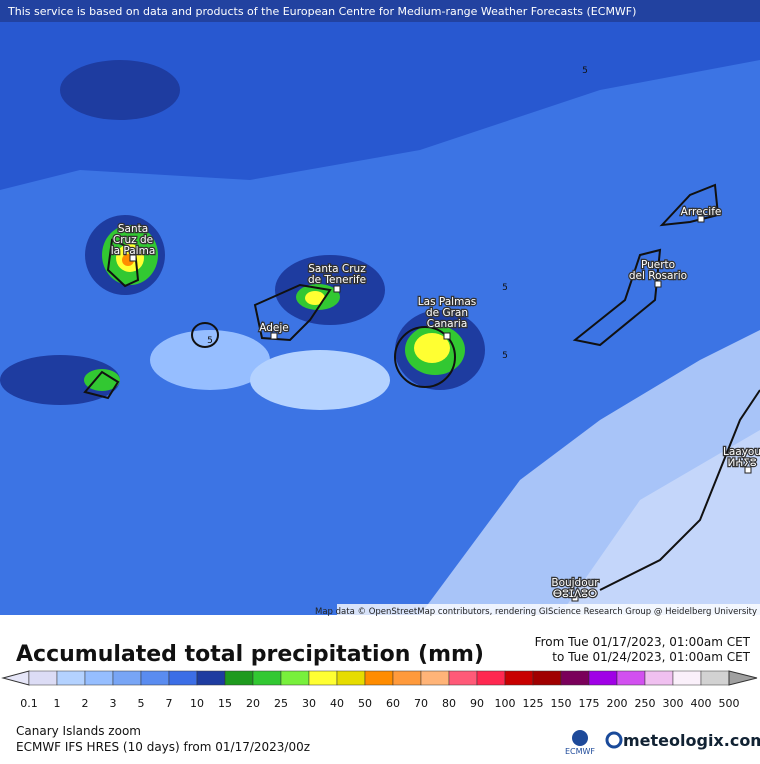 The width and height of the screenshot is (760, 764). What do you see at coordinates (575, 583) in the screenshot?
I see `place-label: Boujdour` at bounding box center [575, 583].